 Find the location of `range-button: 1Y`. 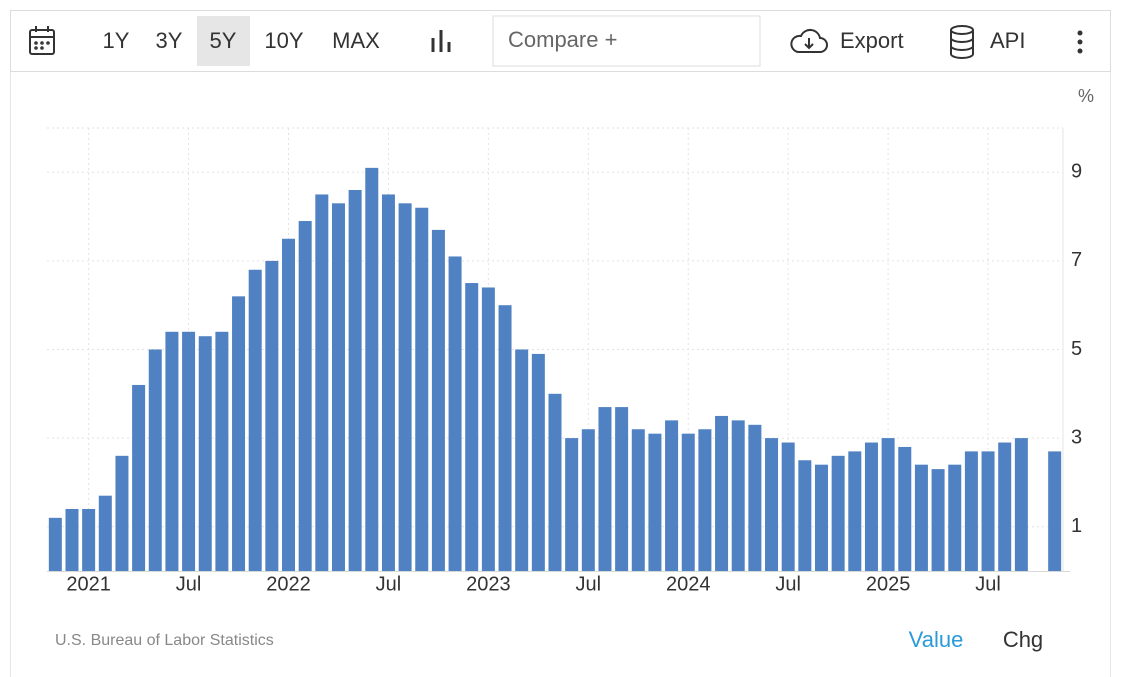

range-button: 1Y is located at coordinates (116, 40).